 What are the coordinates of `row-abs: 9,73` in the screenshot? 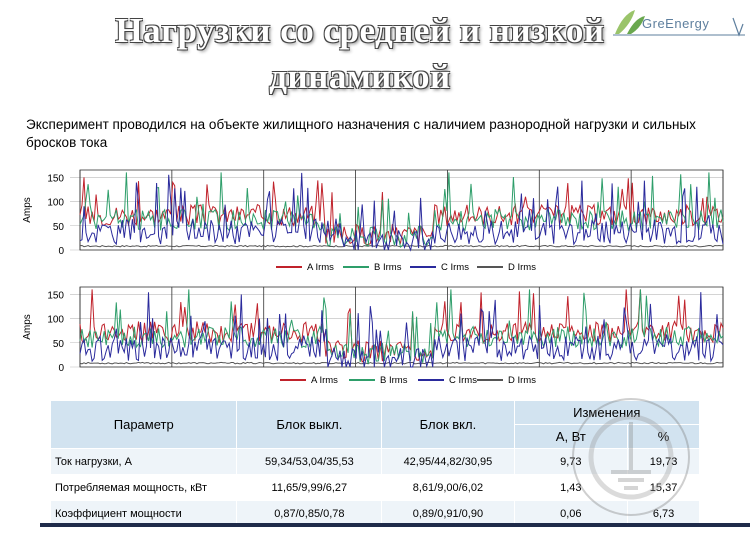 It's located at (571, 461).